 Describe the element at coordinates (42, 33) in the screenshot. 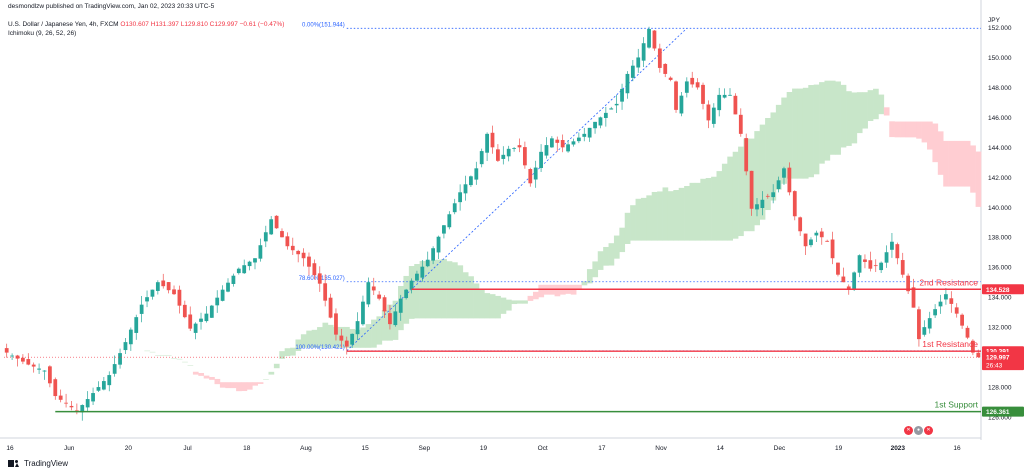

I see `indicator-legend: Ichimoku (9, 26, 52, 26)` at that location.